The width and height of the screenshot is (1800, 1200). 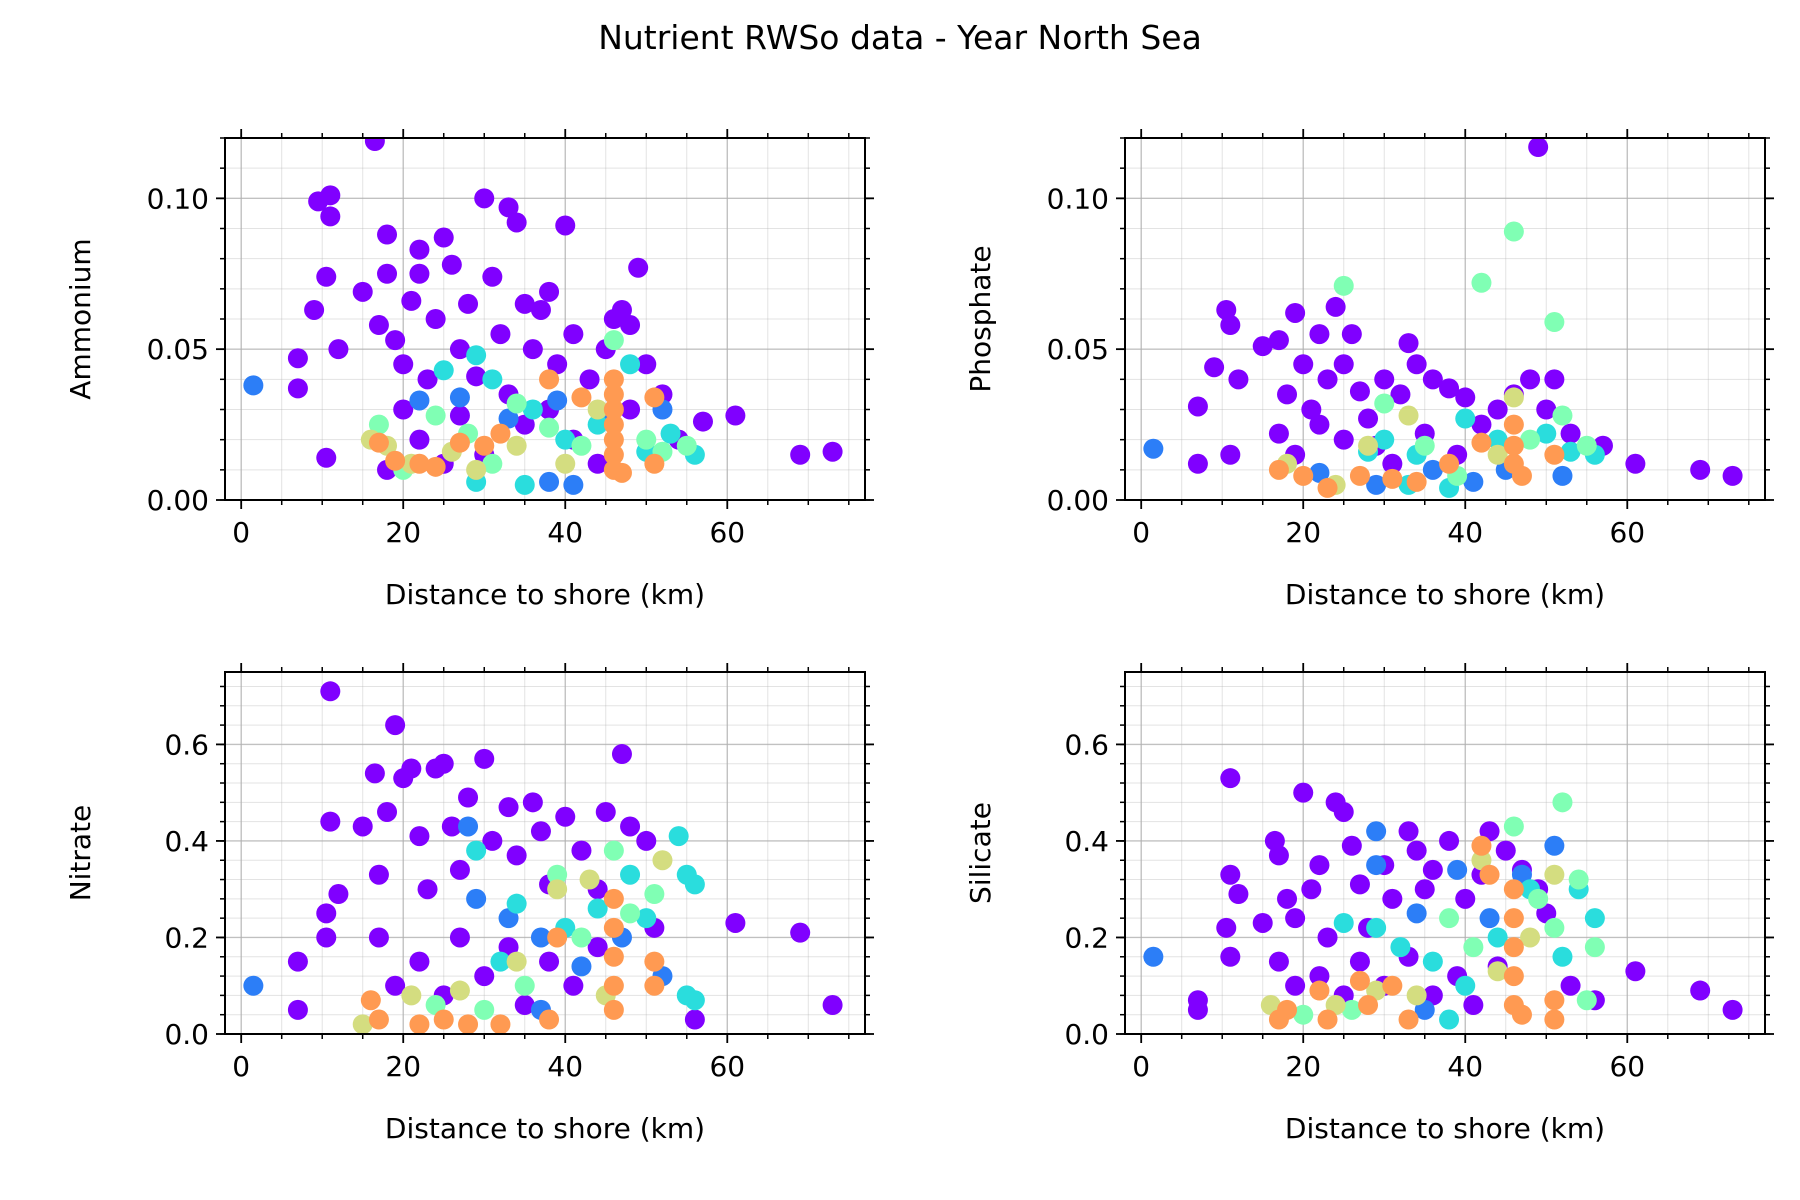 I want to click on y-tick-label: 0.4, so click(x=186, y=841).